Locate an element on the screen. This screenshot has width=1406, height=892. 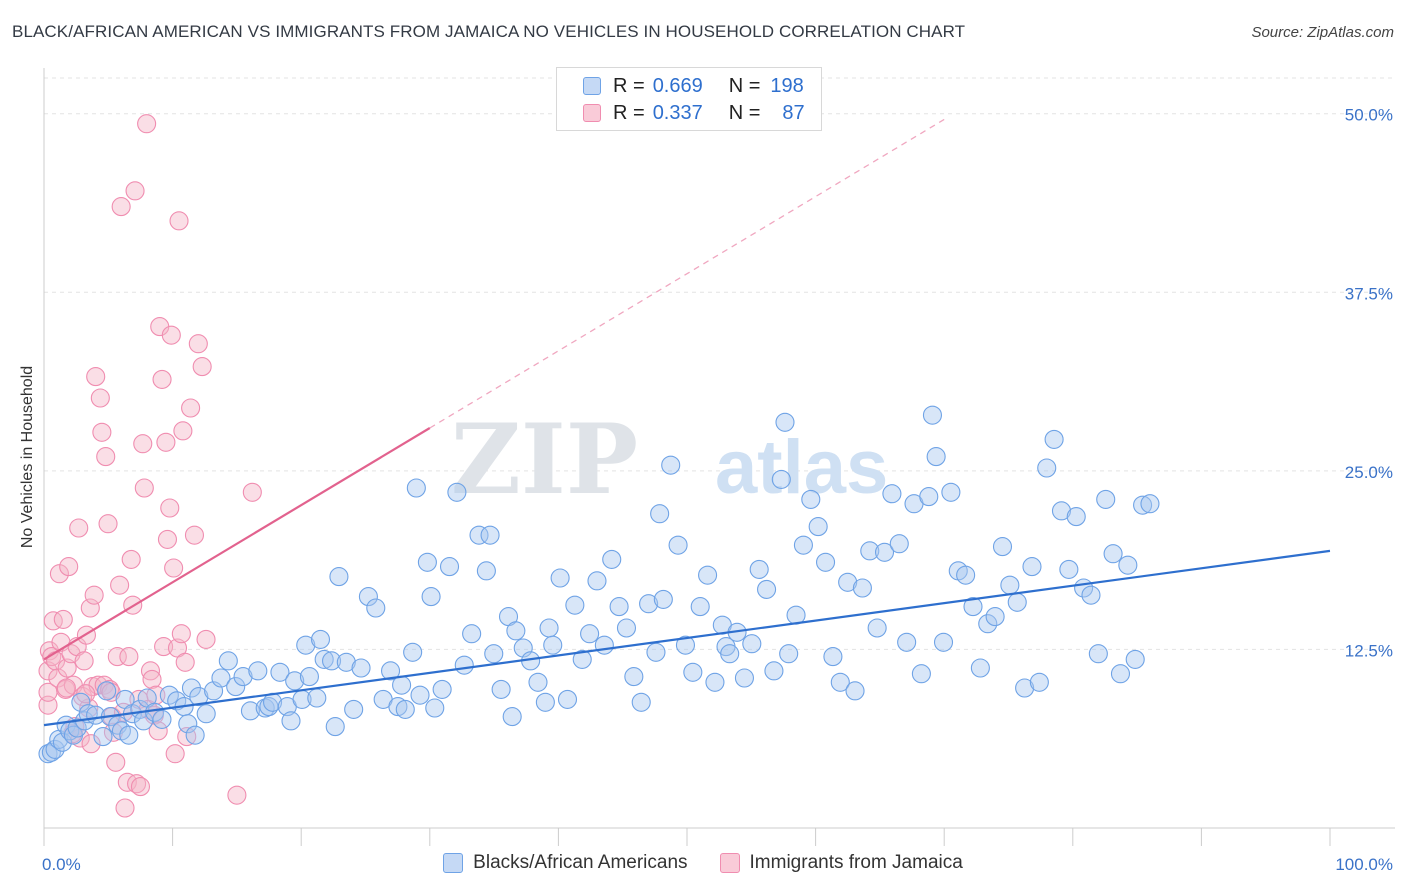
watermark: ZIP atlas is located at coordinates (669, 459).